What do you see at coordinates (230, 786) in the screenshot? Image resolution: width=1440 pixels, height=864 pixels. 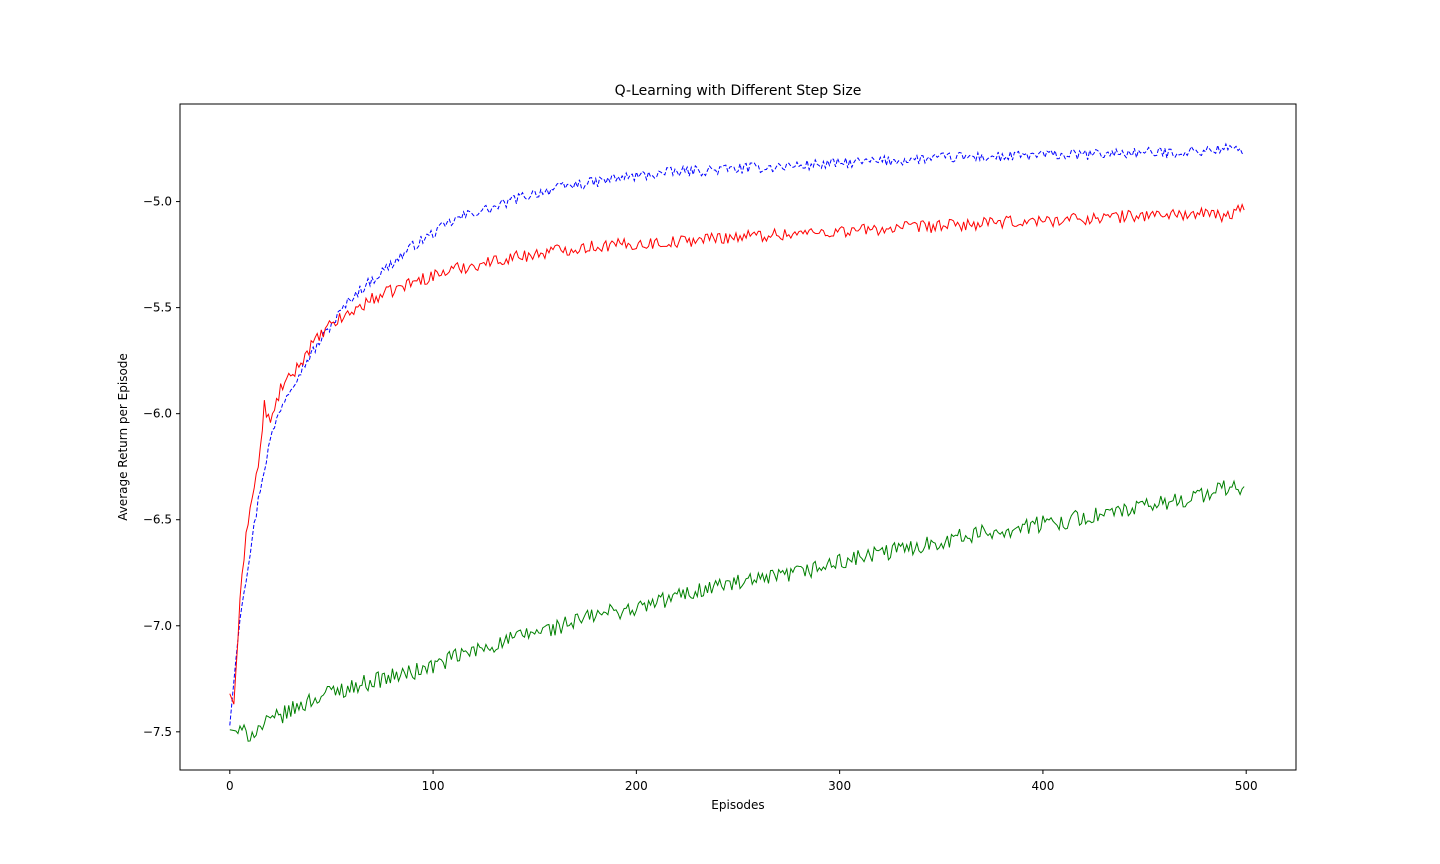 I see `x-tick-label: 0` at bounding box center [230, 786].